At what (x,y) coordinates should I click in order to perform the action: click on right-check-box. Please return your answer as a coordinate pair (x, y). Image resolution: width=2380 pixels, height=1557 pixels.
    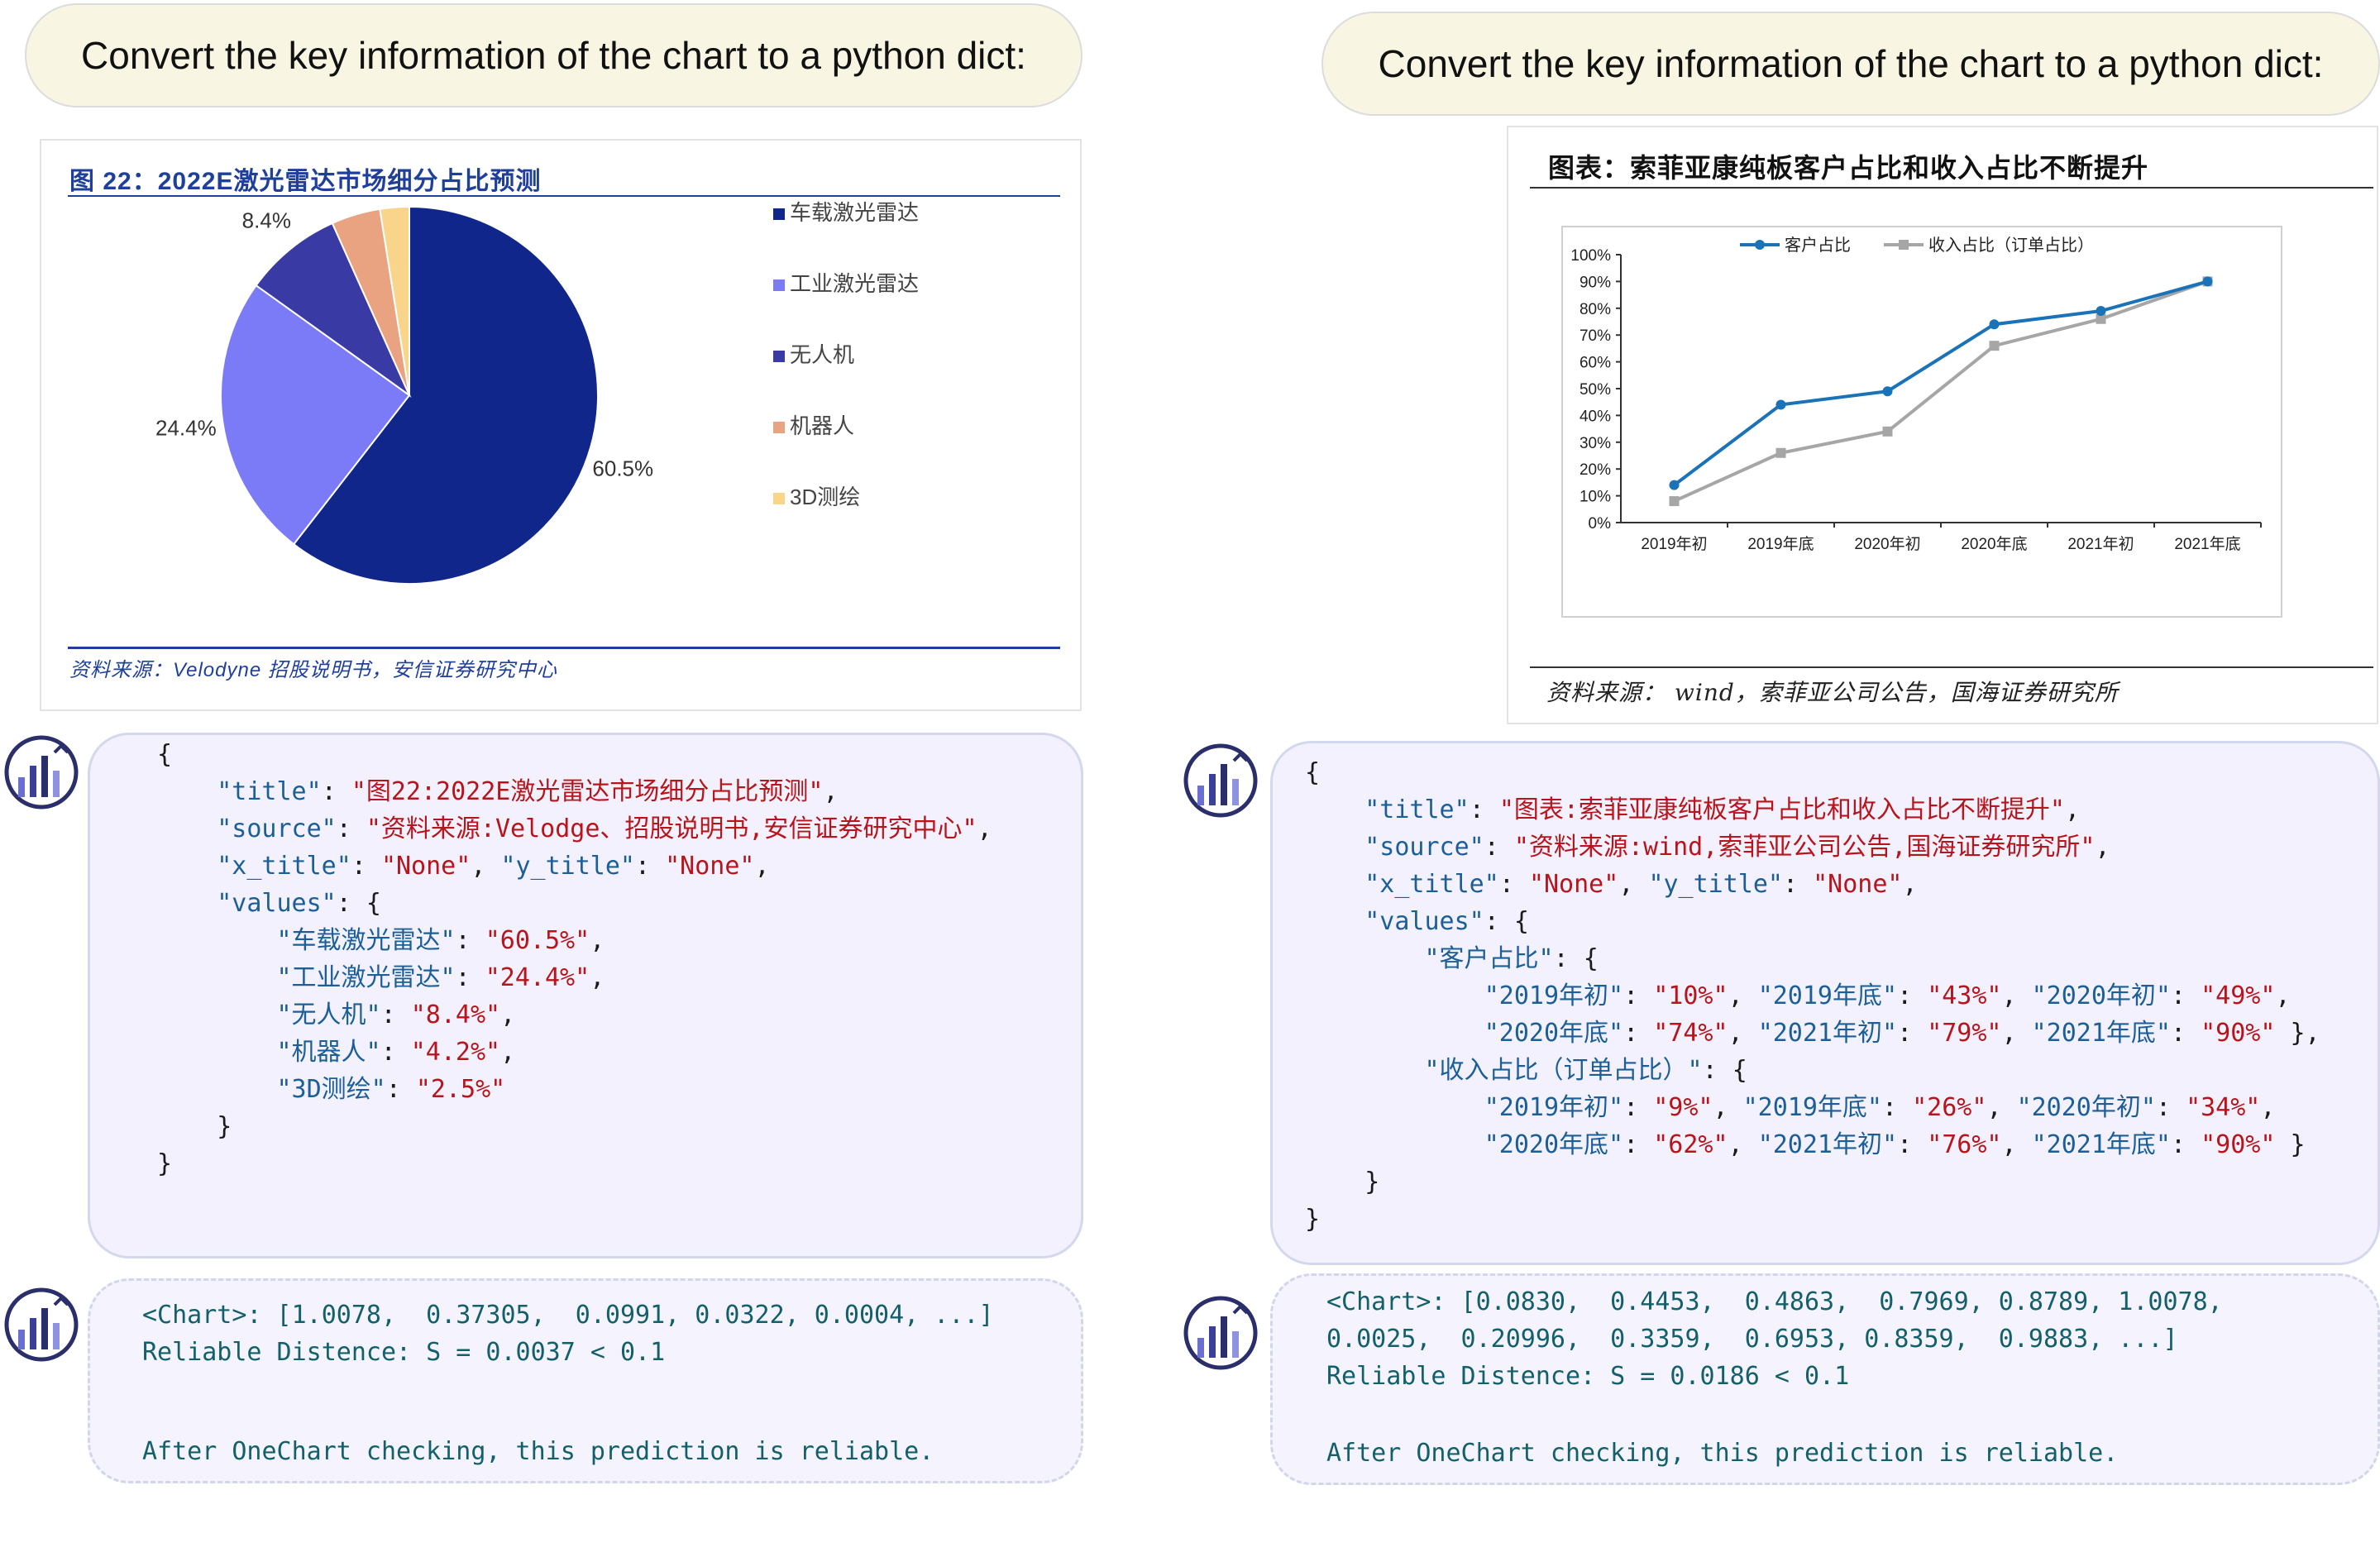
    Looking at the image, I should click on (1825, 1379).